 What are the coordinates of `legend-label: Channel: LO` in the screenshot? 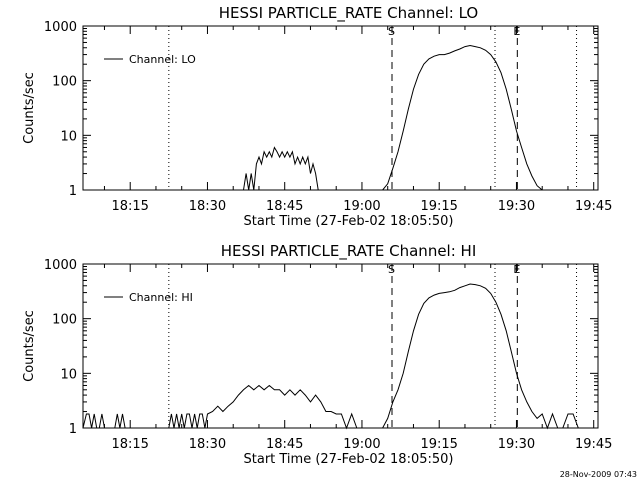 It's located at (162, 59).